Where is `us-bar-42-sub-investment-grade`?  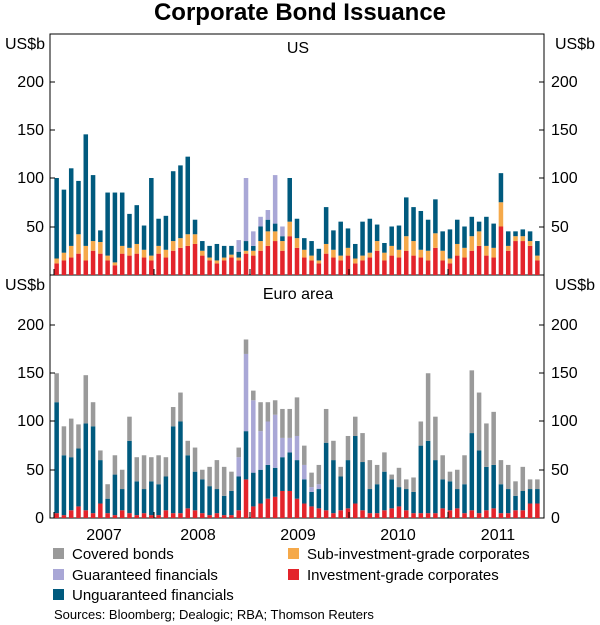 us-bar-42-sub-investment-grade is located at coordinates (362, 258).